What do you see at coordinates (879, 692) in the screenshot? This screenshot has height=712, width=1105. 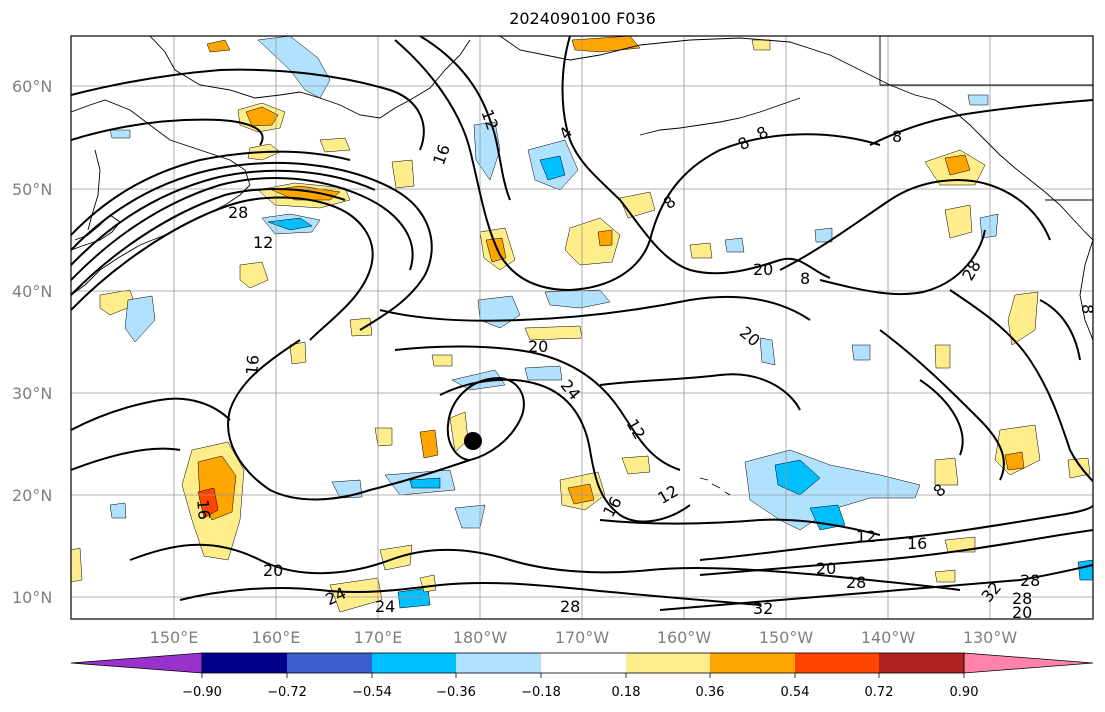 I see `colorbar-tick-label: 0.72` at bounding box center [879, 692].